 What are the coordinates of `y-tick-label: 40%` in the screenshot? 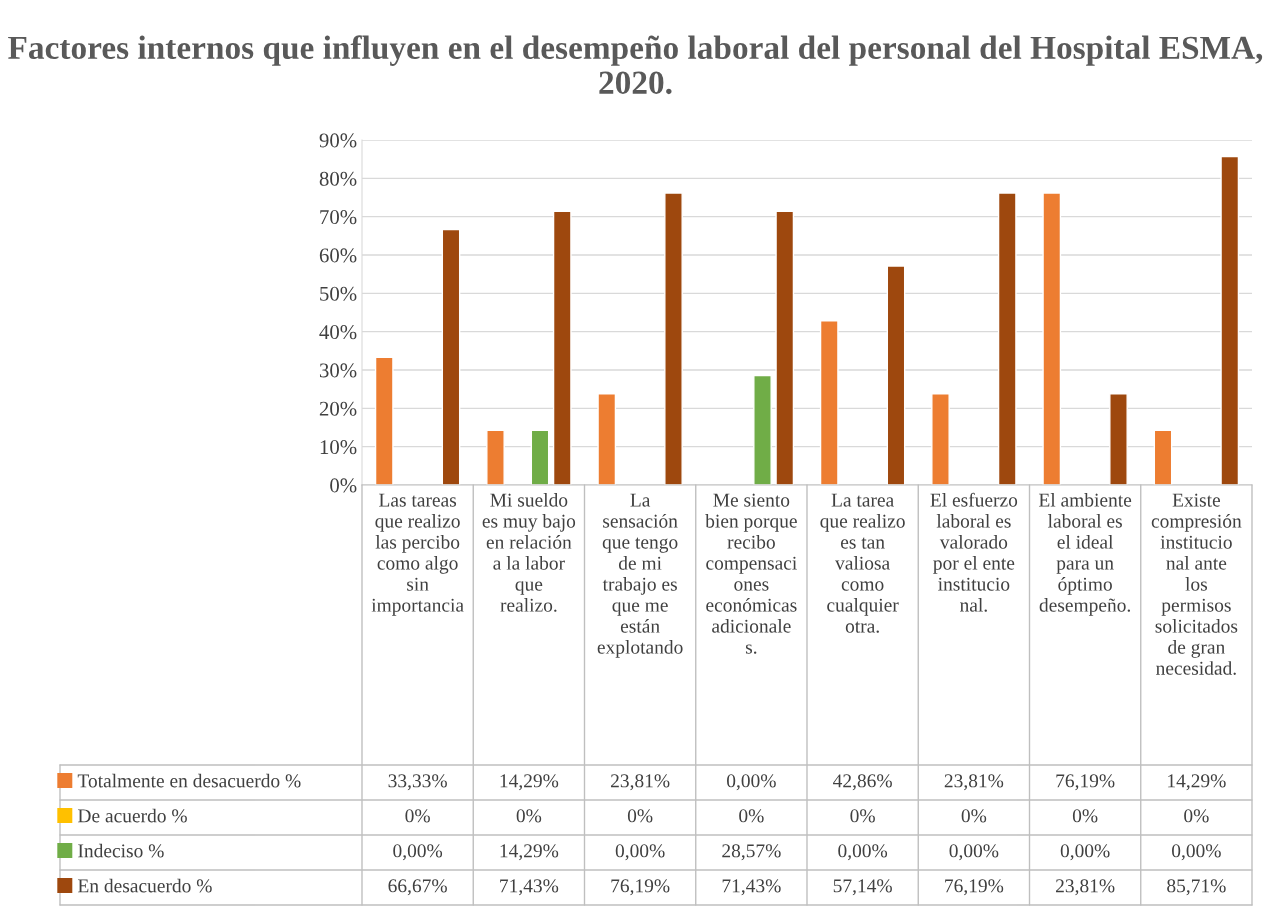 It's located at (338, 332).